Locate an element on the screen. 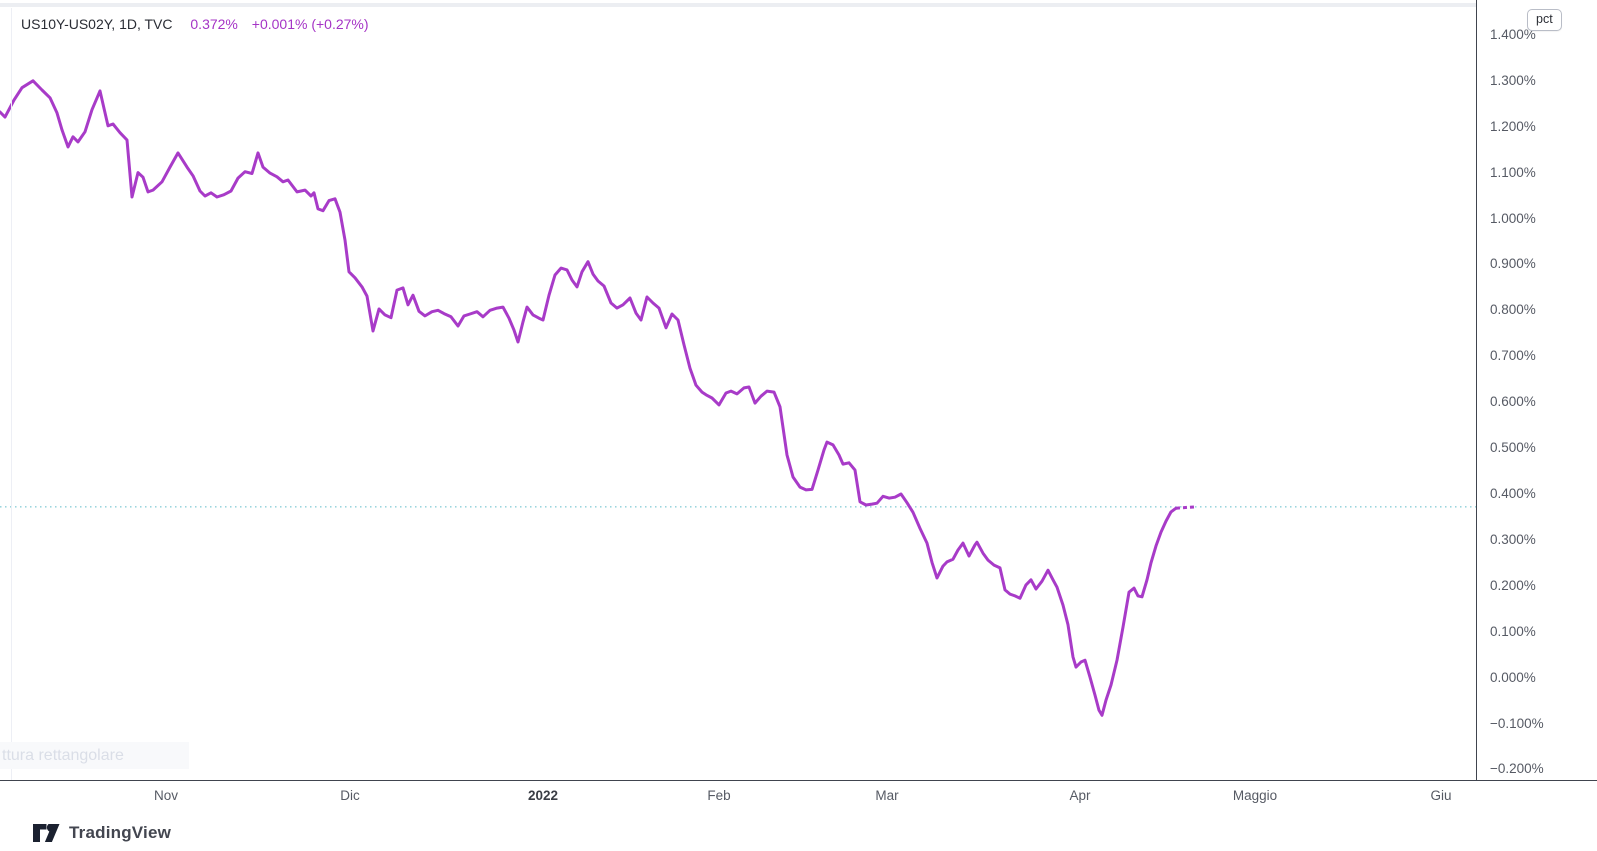  price-axis-tick-label: 0.300% is located at coordinates (1513, 539).